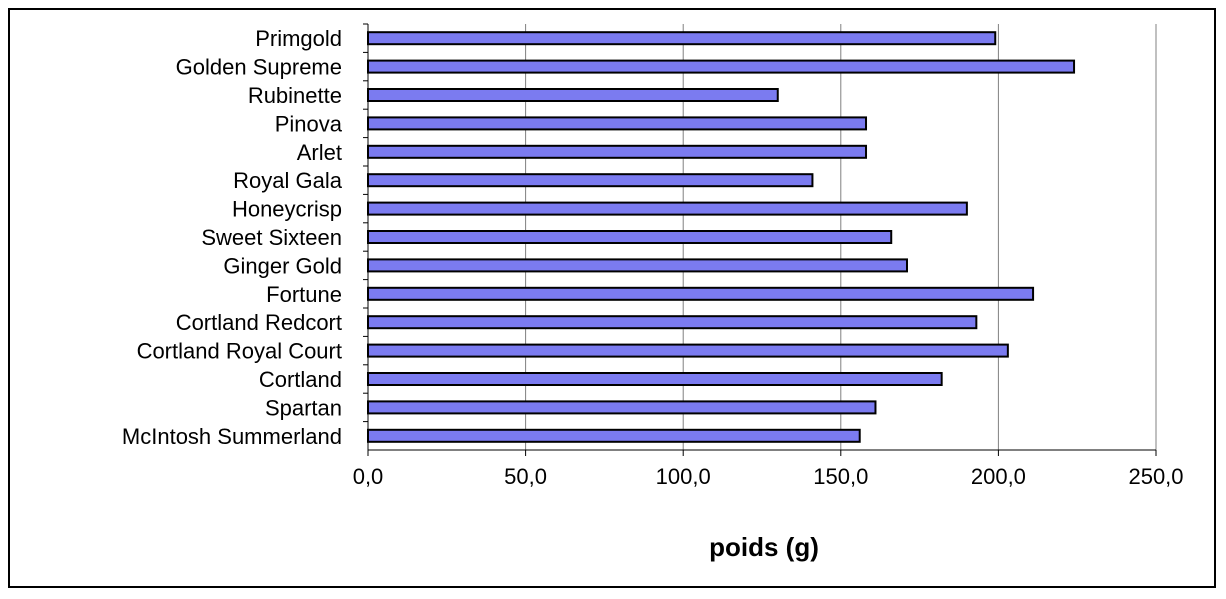 This screenshot has height=599, width=1226. I want to click on category-label: Royal Gala, so click(288, 180).